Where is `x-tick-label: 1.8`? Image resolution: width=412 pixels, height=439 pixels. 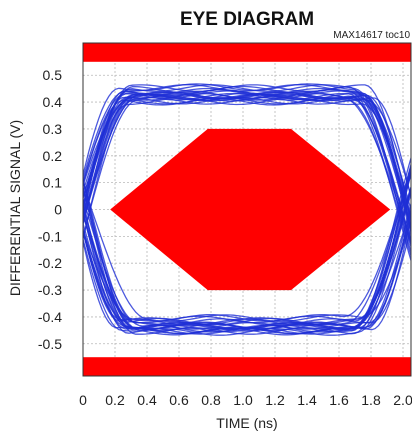
x-tick-label: 1.8 is located at coordinates (371, 400).